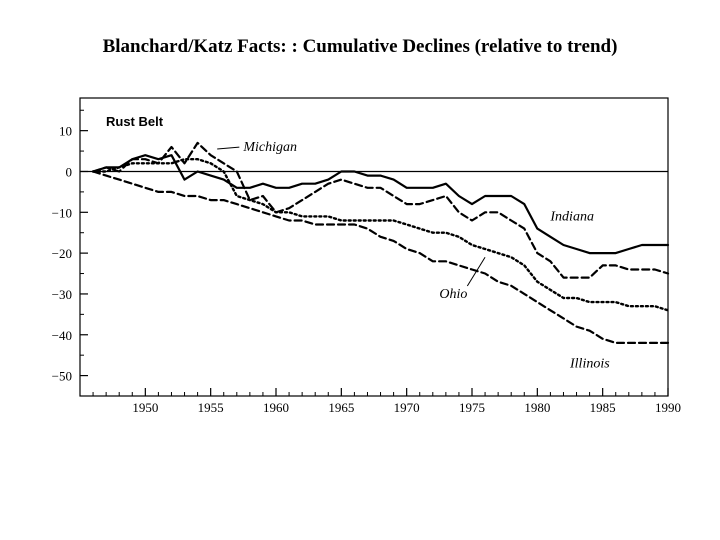 Image resolution: width=720 pixels, height=540 pixels. What do you see at coordinates (62, 212) in the screenshot?
I see `y-tick-label-10: −10` at bounding box center [62, 212].